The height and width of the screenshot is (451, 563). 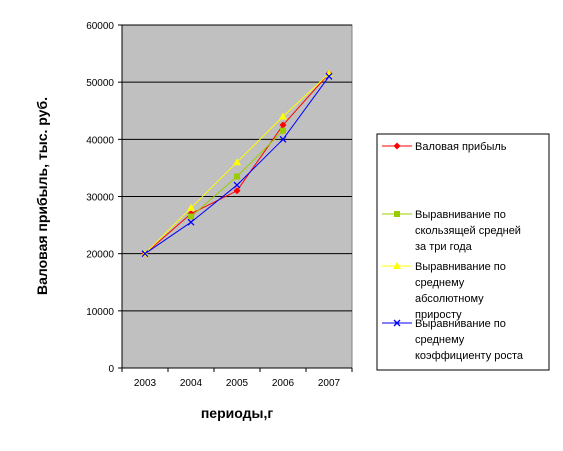 I want to click on x-tick-label: 2003, so click(x=145, y=383).